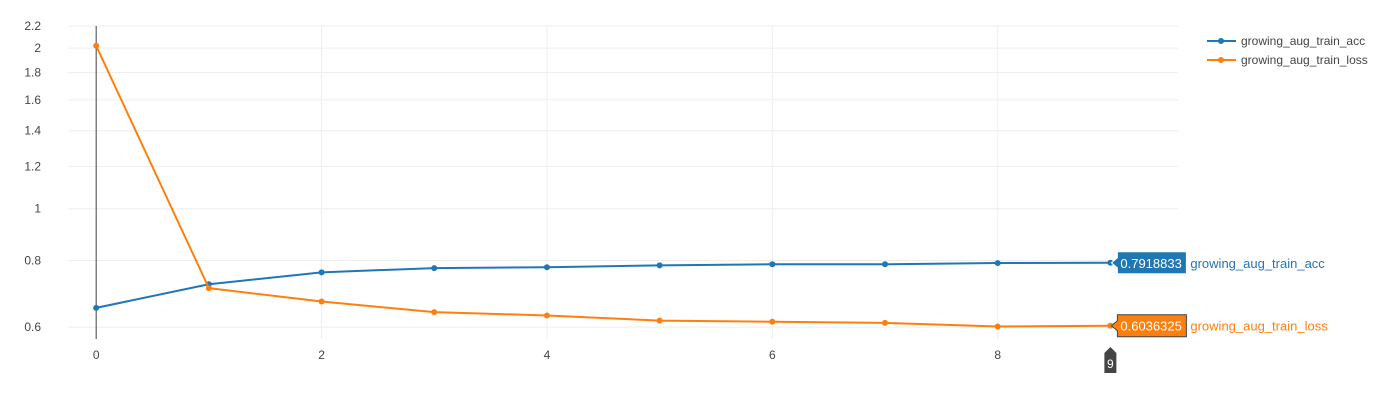  What do you see at coordinates (32, 26) in the screenshot?
I see `y-tick-label: 2.2` at bounding box center [32, 26].